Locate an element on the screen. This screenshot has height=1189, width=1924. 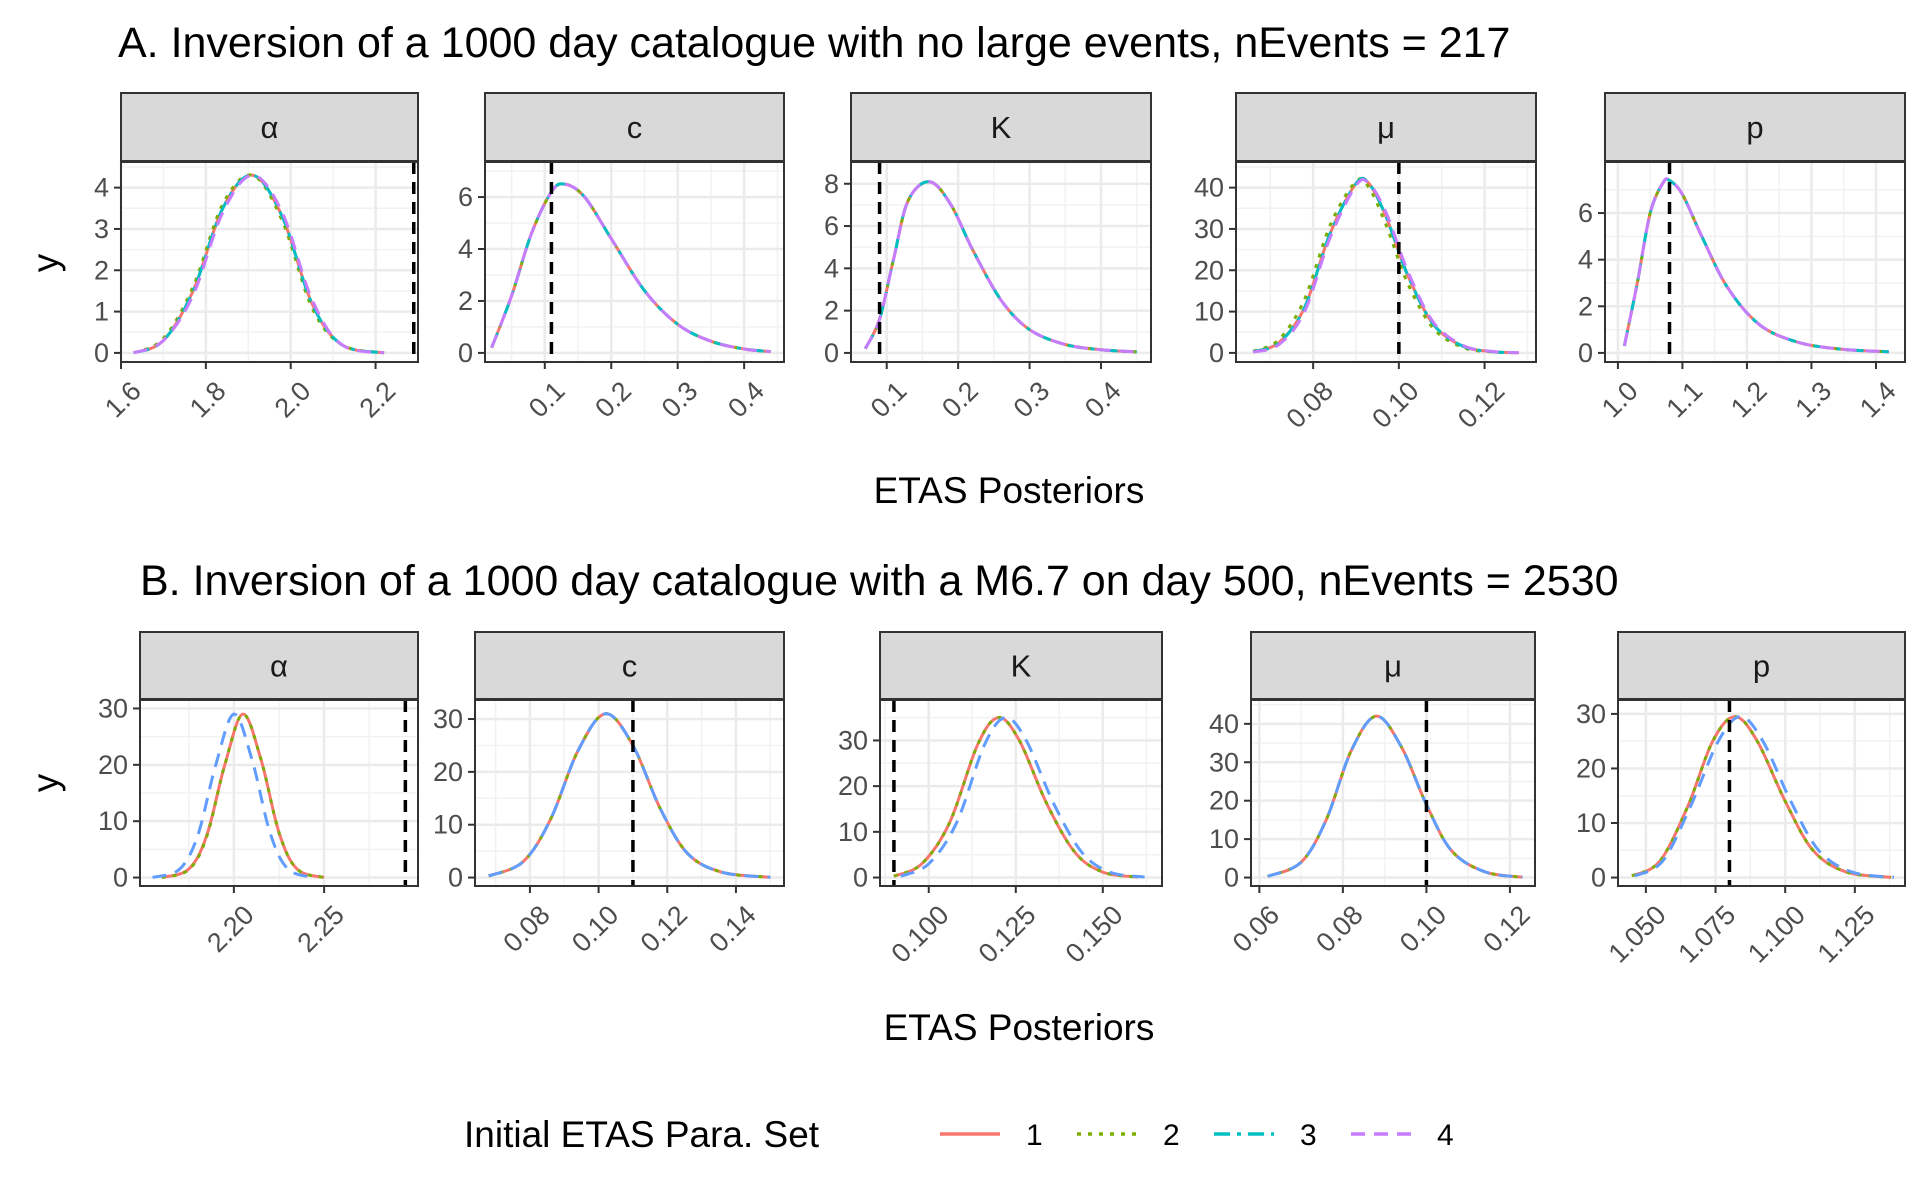
facet-b-5-series-4-line is located at coordinates (1764, 797).